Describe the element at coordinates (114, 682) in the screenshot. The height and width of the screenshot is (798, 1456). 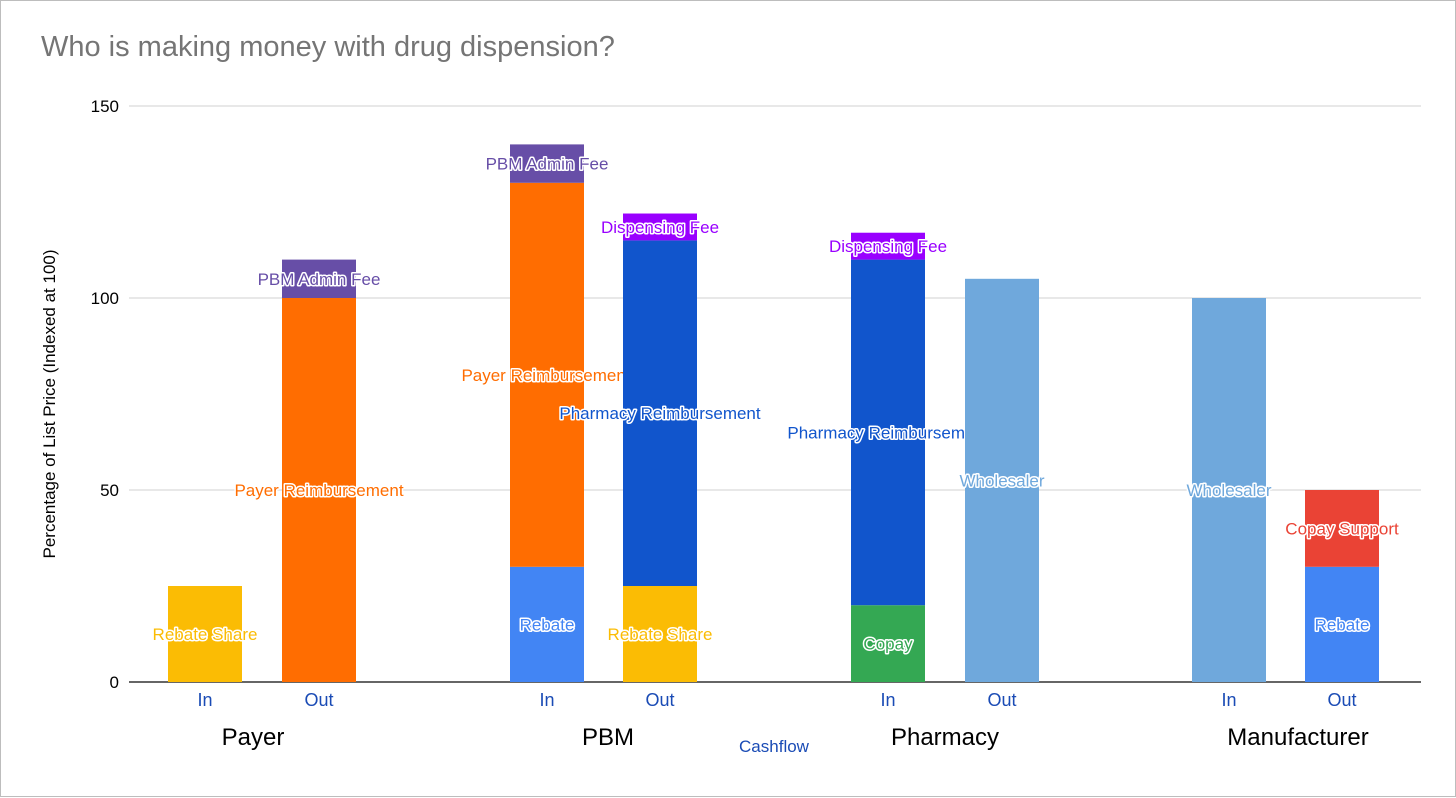
I see `y-tick-label: 0` at that location.